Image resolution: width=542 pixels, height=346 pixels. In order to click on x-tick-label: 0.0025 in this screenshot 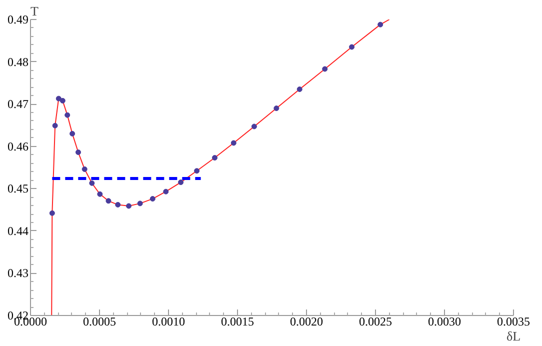, I will do `click(375, 321)`.